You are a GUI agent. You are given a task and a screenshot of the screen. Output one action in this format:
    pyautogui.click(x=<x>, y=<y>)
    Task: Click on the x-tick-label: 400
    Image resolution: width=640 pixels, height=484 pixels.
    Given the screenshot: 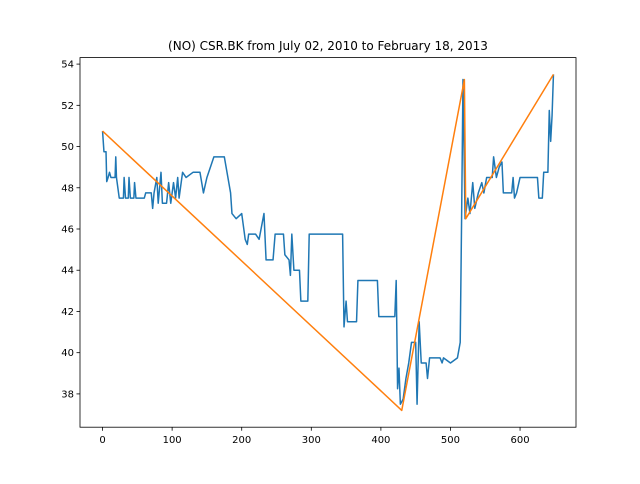 What is the action you would take?
    pyautogui.click(x=380, y=440)
    